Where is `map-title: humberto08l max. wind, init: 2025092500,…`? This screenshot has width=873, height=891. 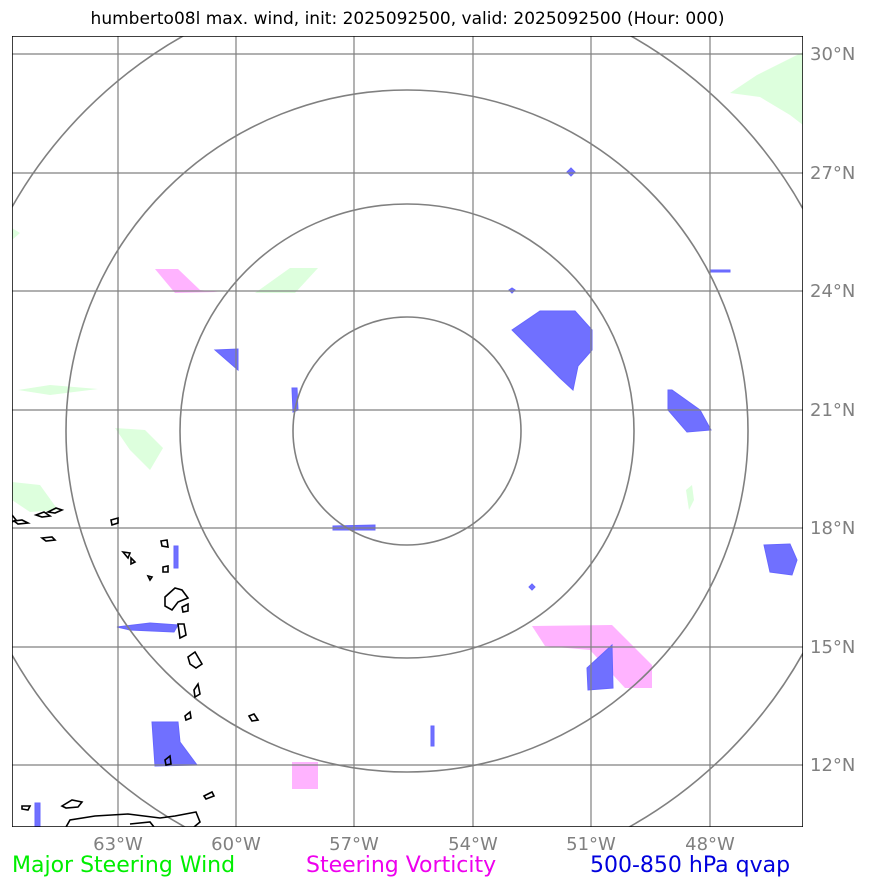
map-title: humberto08l max. wind, init: 2025092500,… is located at coordinates (407, 19).